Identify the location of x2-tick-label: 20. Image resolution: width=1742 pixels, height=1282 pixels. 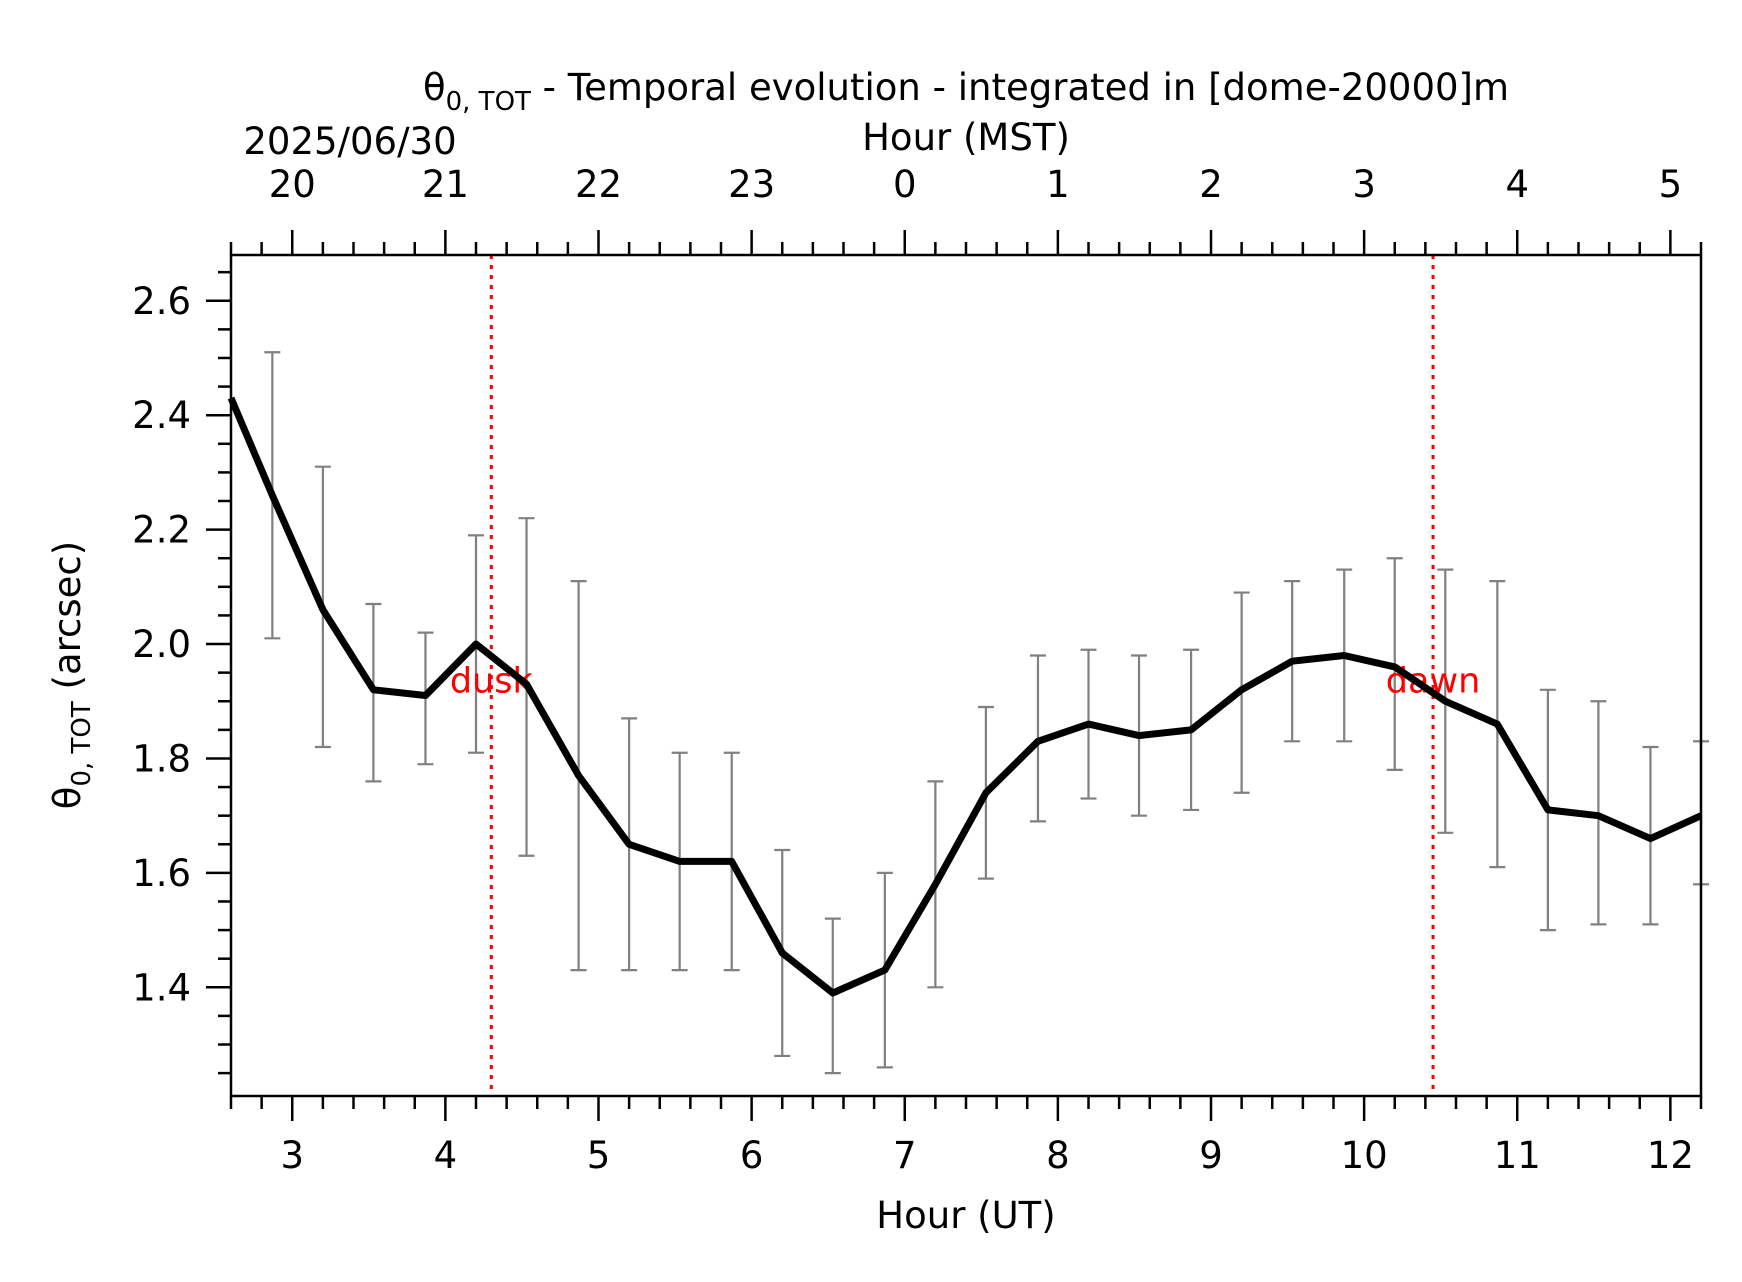
(292, 184).